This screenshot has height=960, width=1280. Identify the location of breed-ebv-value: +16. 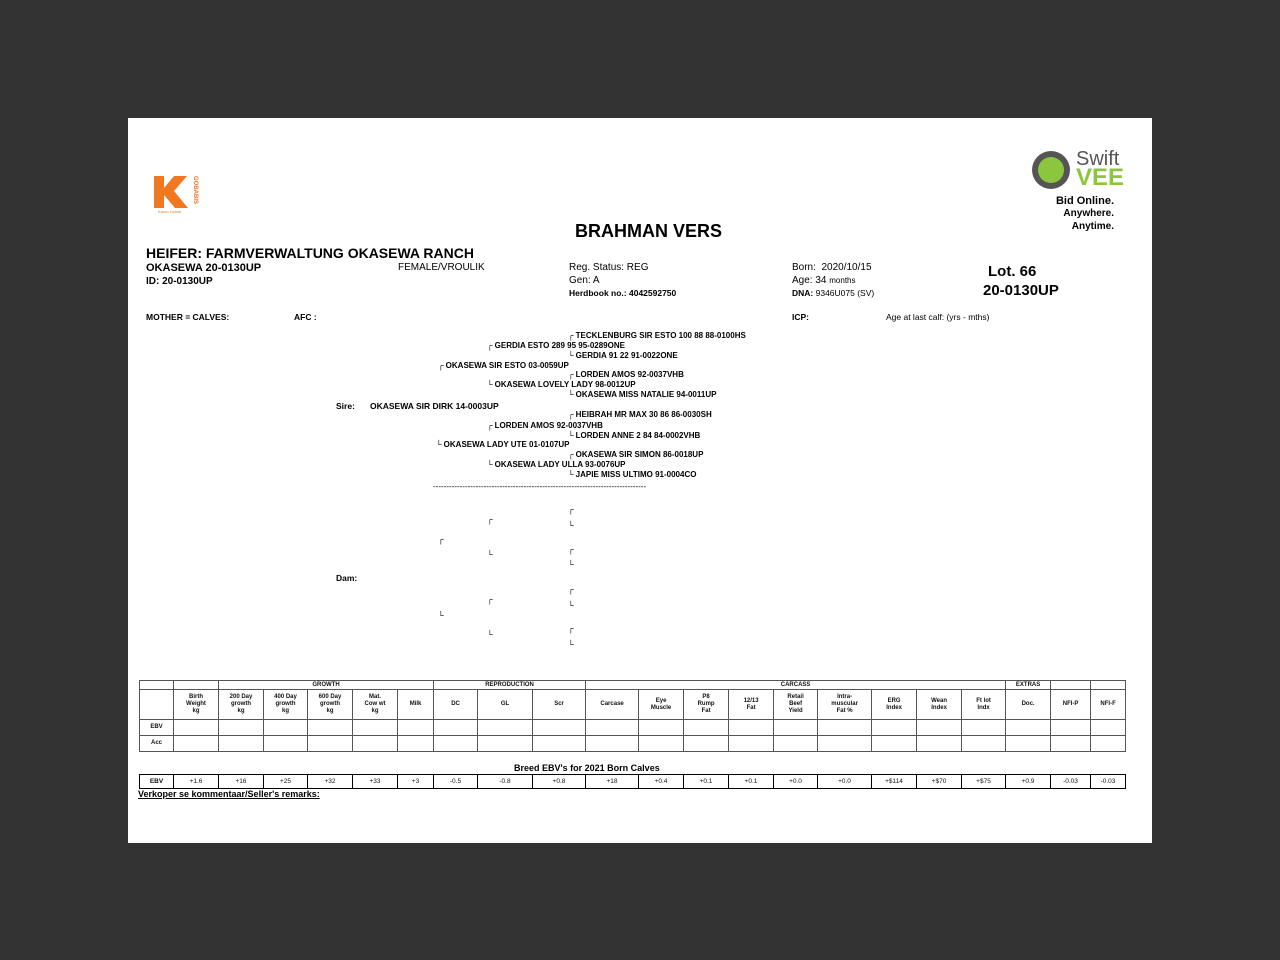
(241, 781).